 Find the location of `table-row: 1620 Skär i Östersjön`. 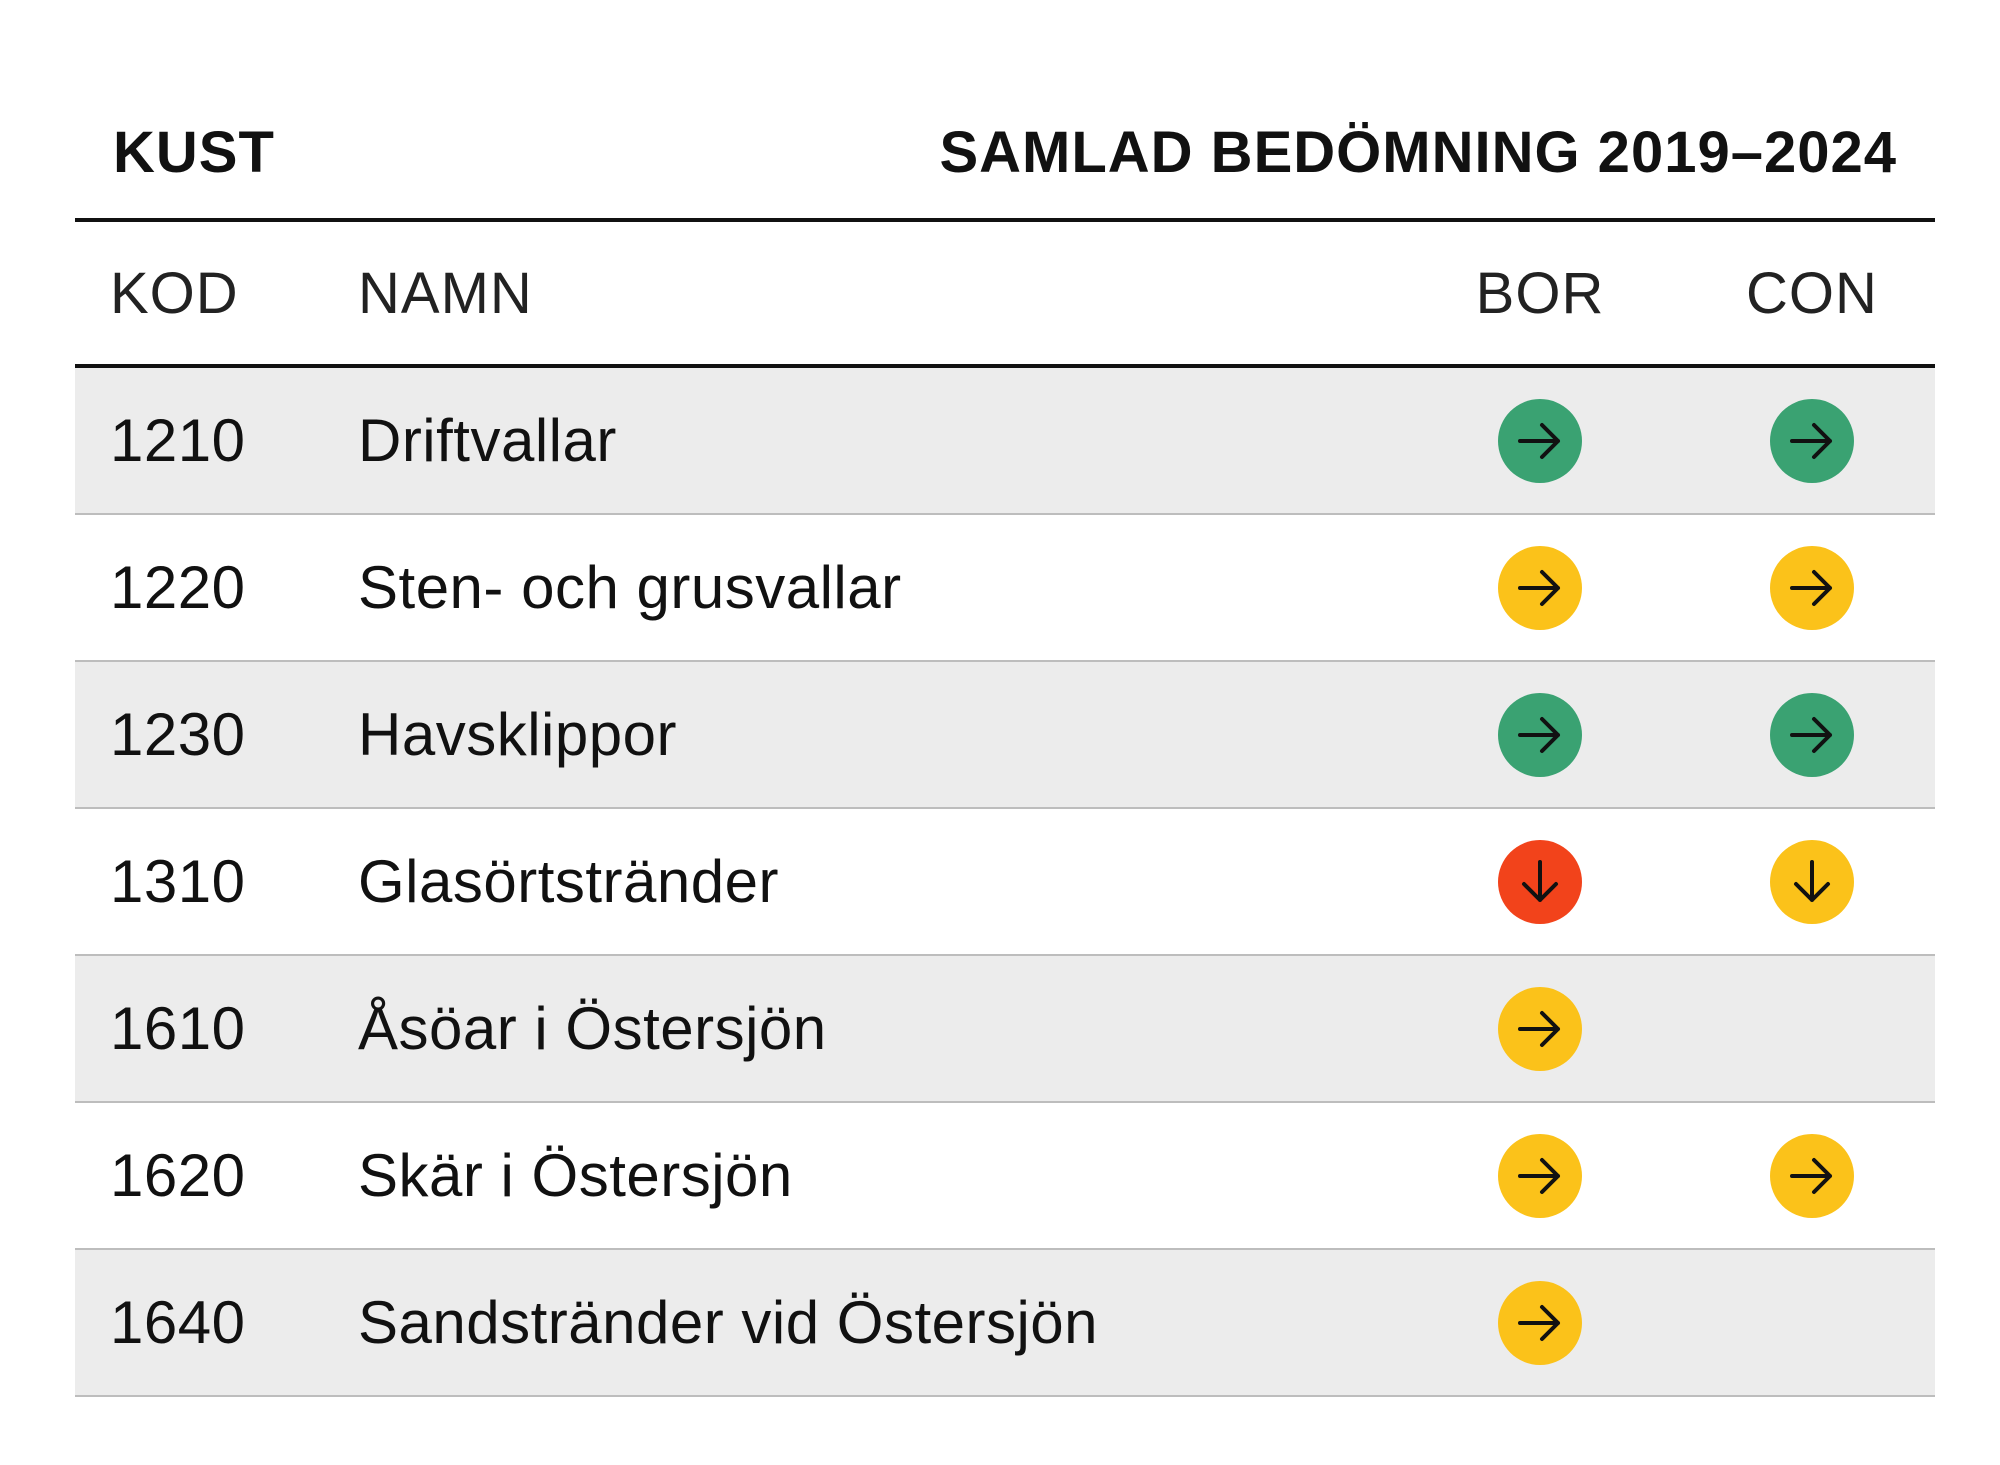

table-row: 1620 Skär i Östersjön is located at coordinates (1005, 1176).